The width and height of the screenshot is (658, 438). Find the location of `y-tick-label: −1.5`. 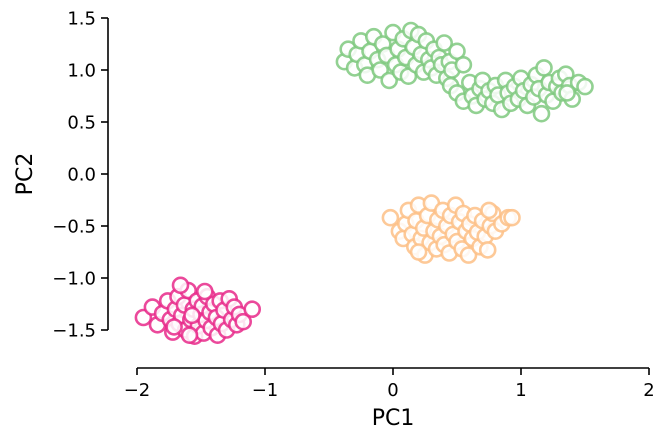

y-tick-label: −1.5 is located at coordinates (74, 331).